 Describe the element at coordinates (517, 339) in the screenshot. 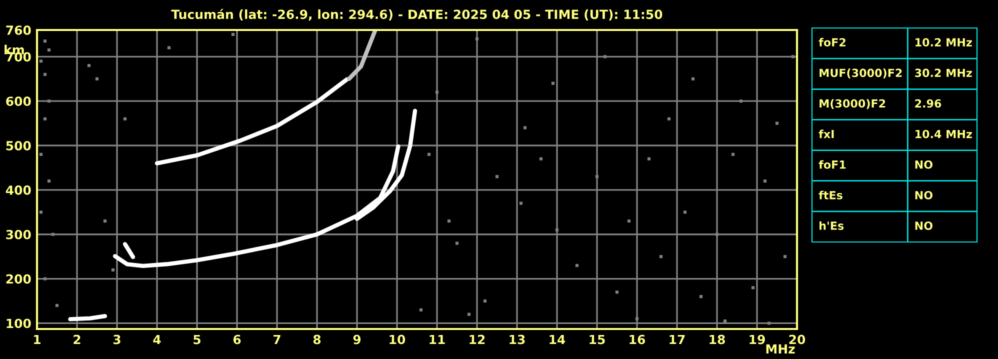

I see `x-tick-label: 13` at that location.